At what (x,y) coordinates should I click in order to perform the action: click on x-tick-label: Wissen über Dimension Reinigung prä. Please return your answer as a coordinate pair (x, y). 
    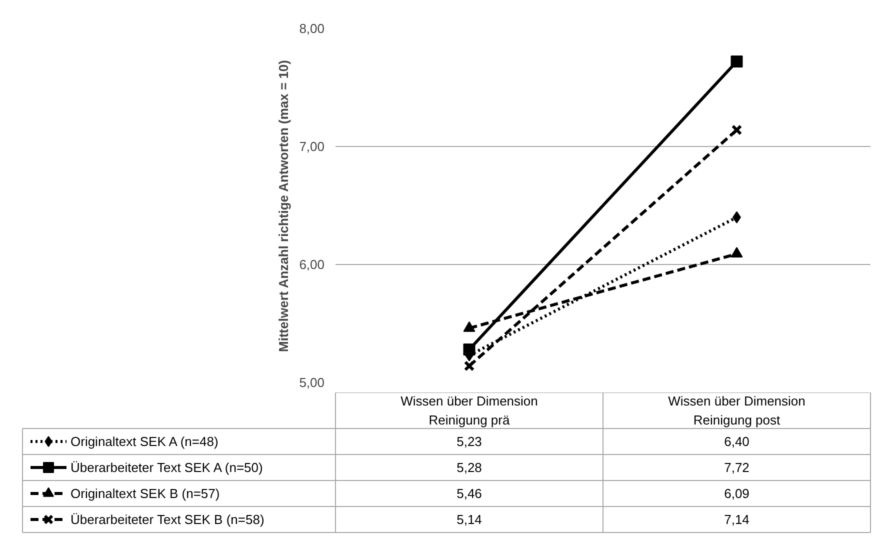
    Looking at the image, I should click on (469, 411).